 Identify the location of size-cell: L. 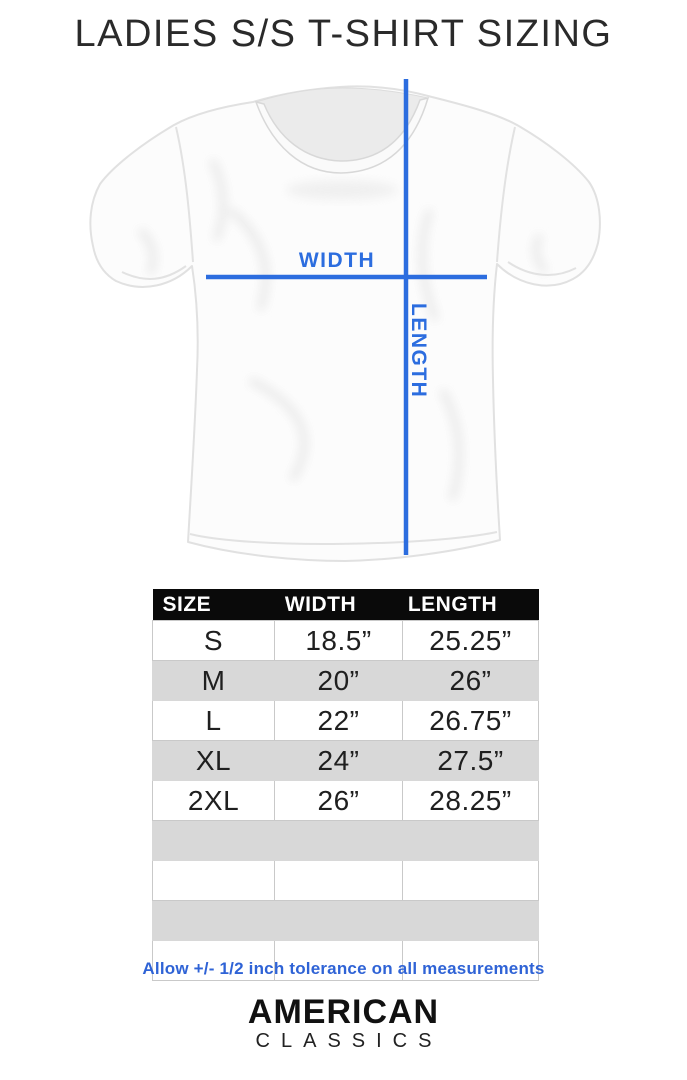
(213, 720).